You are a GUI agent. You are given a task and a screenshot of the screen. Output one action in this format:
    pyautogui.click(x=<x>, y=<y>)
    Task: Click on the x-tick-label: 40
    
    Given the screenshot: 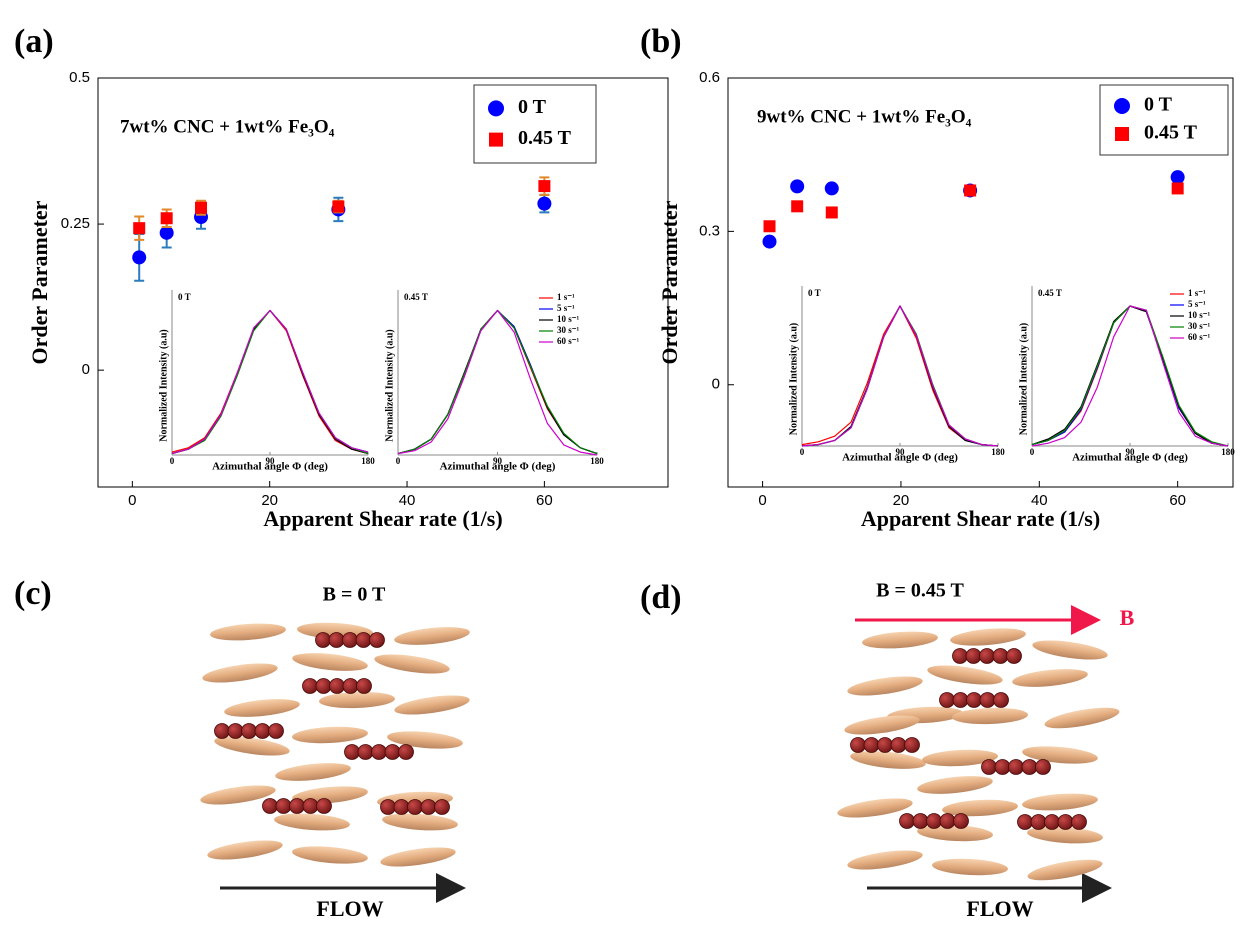 What is the action you would take?
    pyautogui.click(x=407, y=500)
    